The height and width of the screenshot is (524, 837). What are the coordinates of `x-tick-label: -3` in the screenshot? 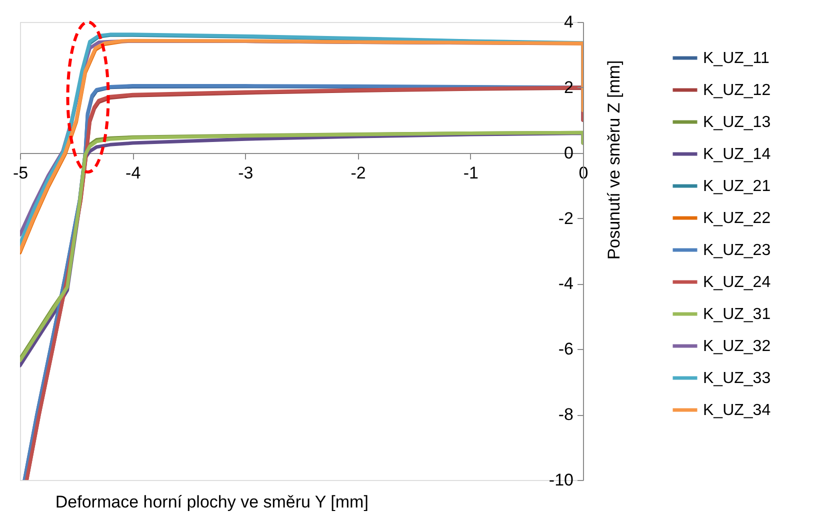 It's located at (246, 173).